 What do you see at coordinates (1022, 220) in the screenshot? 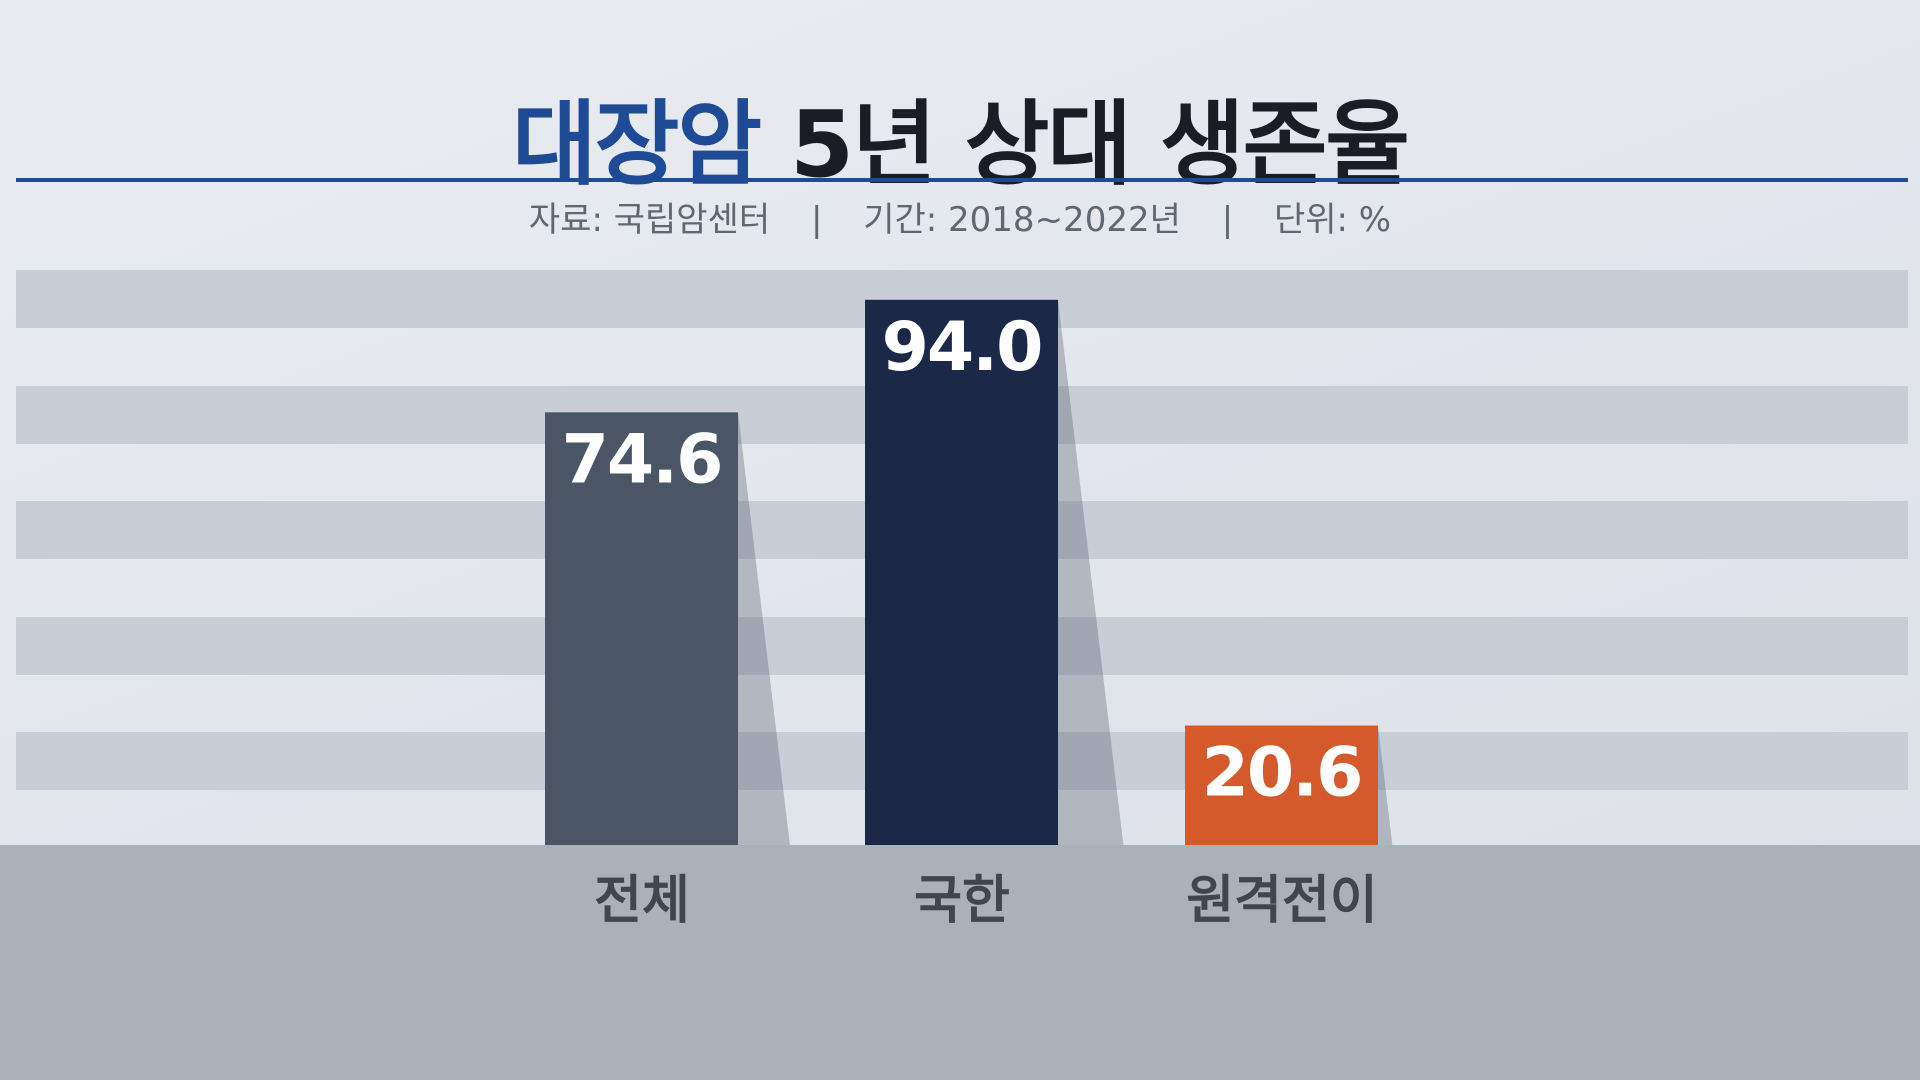
I see `period-text: 기간: 2018~2022년` at bounding box center [1022, 220].